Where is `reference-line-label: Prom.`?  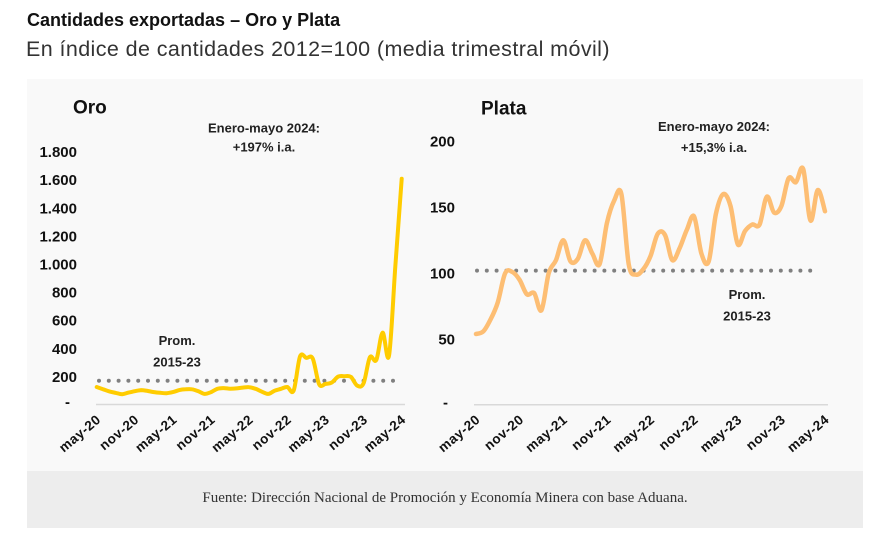 reference-line-label: Prom. is located at coordinates (177, 340).